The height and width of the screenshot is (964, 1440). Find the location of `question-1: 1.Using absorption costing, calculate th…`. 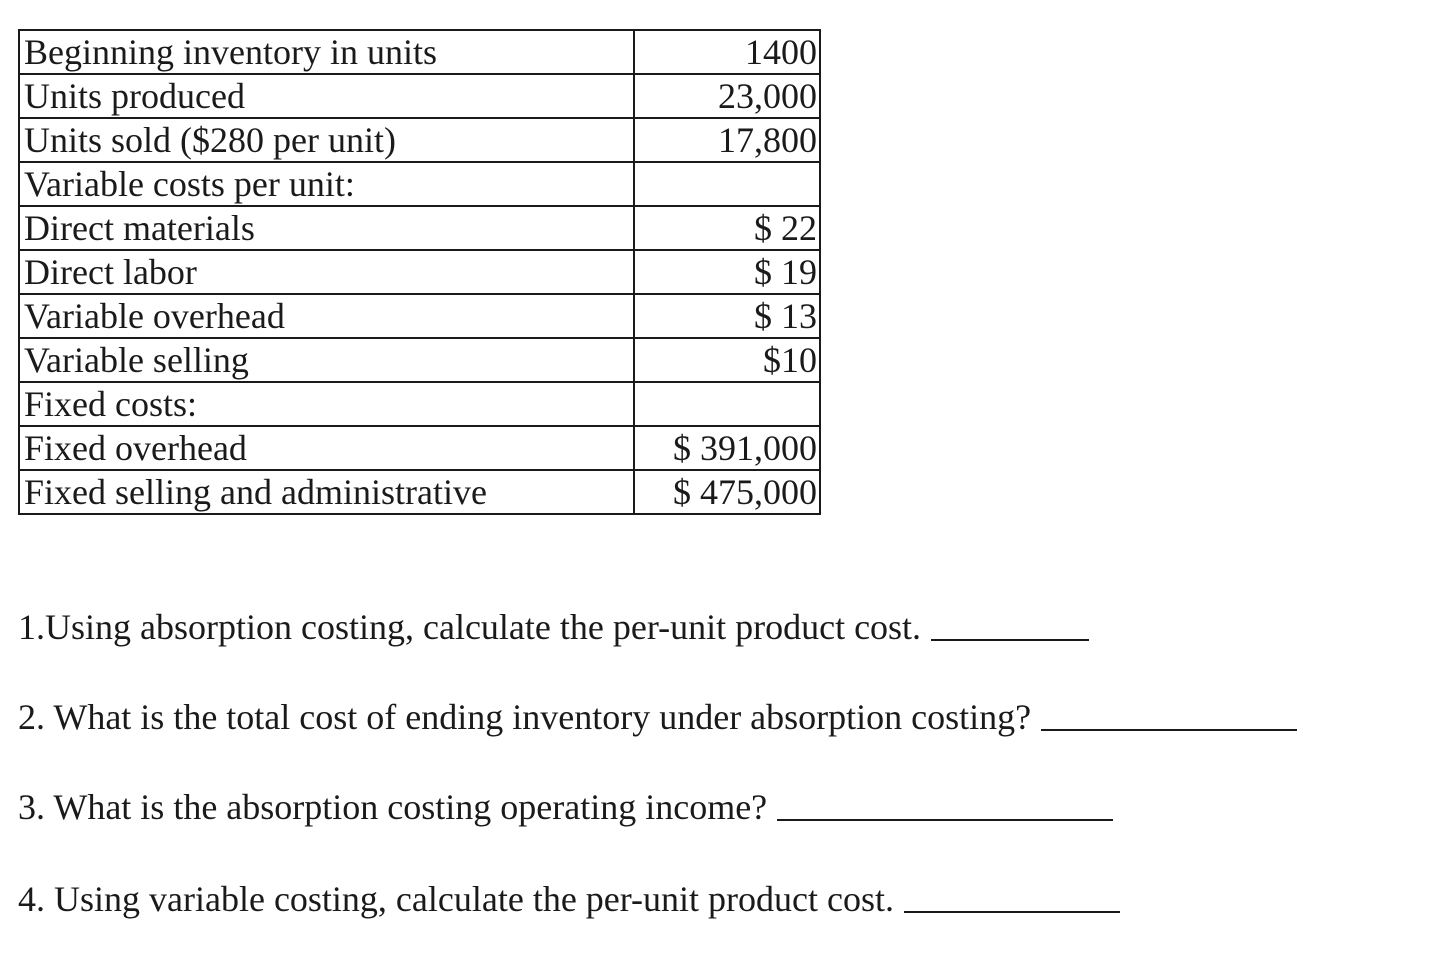

question-1: 1.Using absorption costing, calculate th… is located at coordinates (554, 627).